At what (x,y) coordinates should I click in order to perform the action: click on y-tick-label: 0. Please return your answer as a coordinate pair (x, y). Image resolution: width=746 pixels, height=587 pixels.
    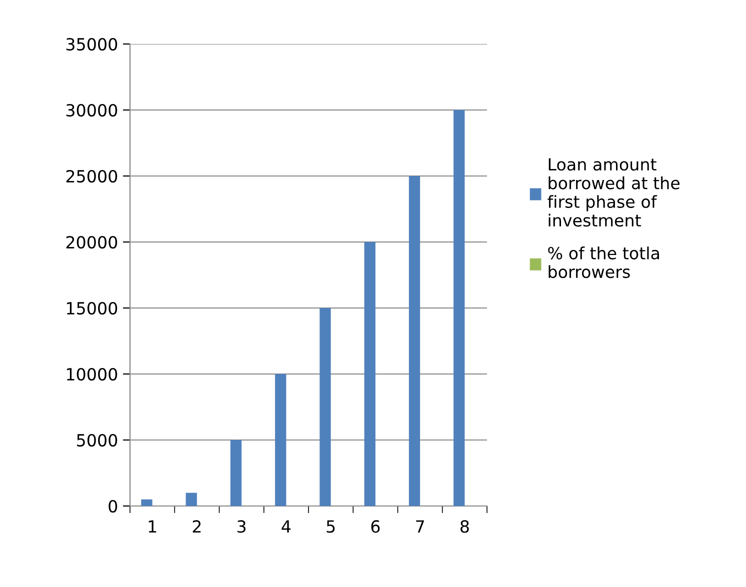
    Looking at the image, I should click on (113, 506).